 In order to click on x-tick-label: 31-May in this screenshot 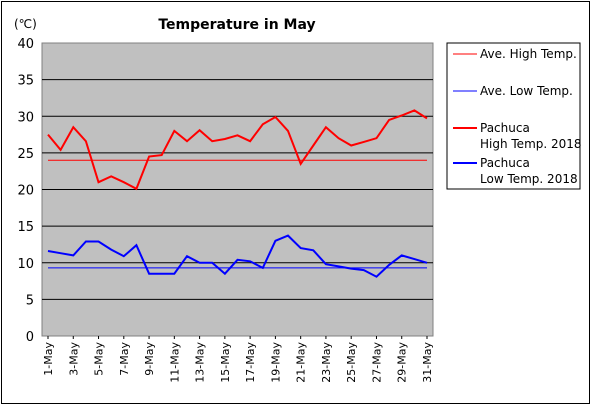, I will do `click(427, 362)`.